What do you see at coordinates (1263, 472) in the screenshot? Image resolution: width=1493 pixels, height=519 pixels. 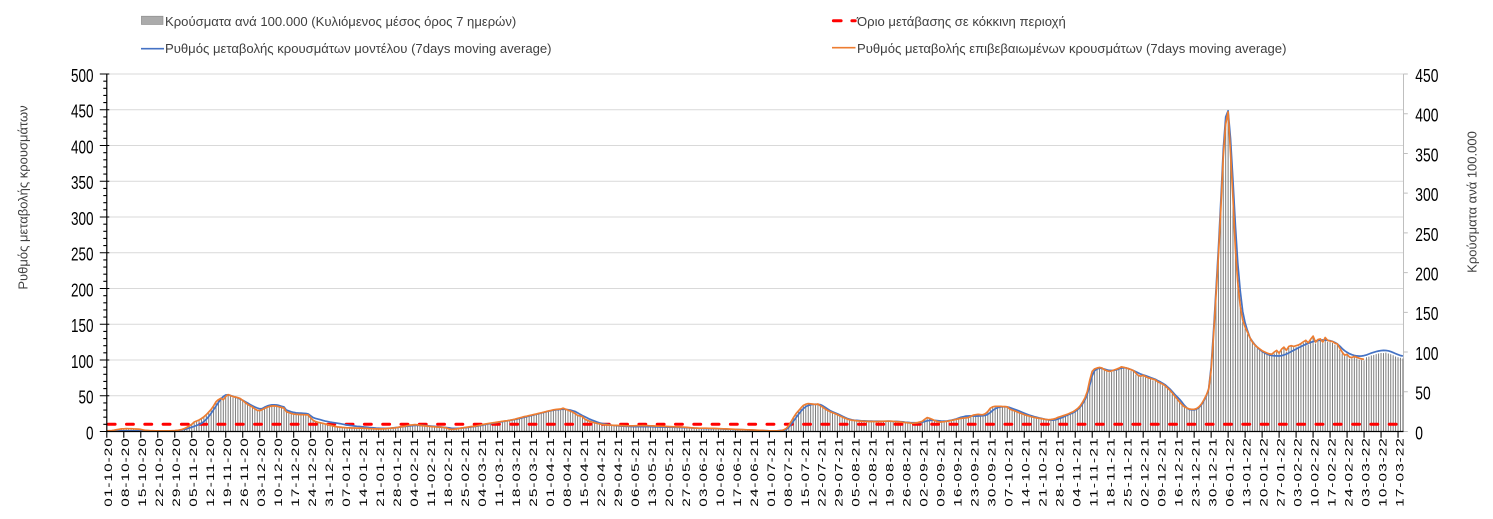 I see `svg-text: 20-01-22` at bounding box center [1263, 472].